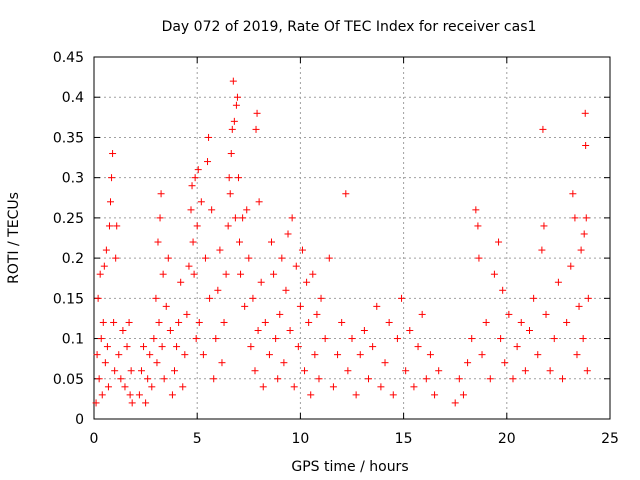 This screenshot has width=640, height=480. I want to click on y-tick-label: 0.35, so click(68, 138).